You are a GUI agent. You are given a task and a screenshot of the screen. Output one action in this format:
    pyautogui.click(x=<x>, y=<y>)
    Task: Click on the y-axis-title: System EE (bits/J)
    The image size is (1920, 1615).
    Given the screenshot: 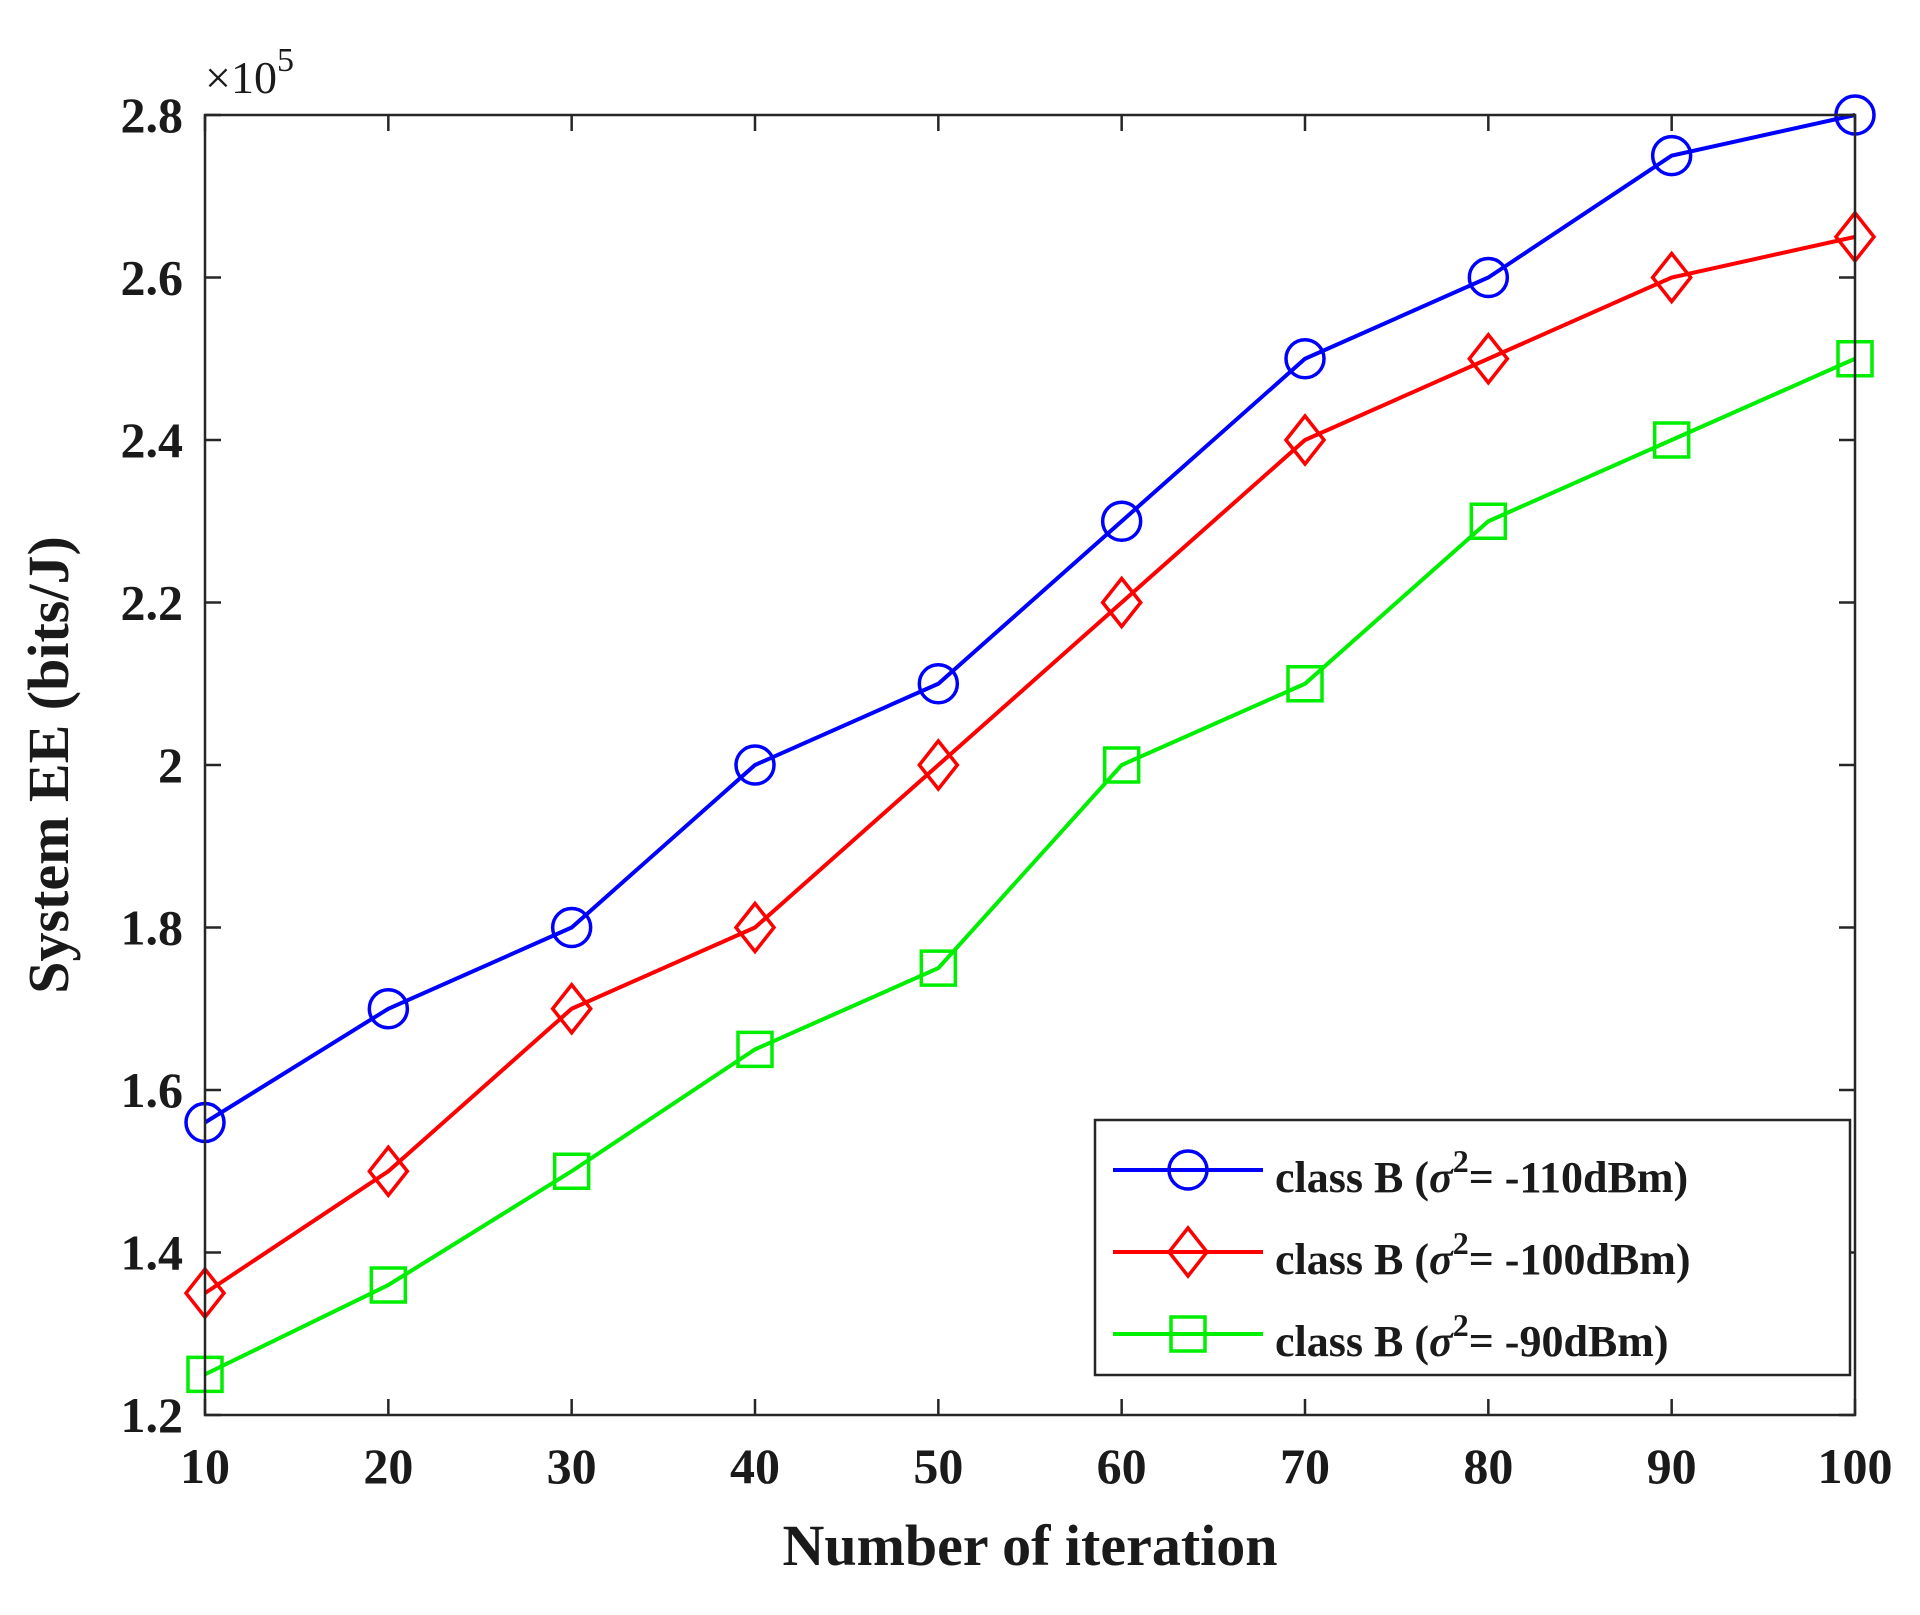 What is the action you would take?
    pyautogui.click(x=48, y=765)
    